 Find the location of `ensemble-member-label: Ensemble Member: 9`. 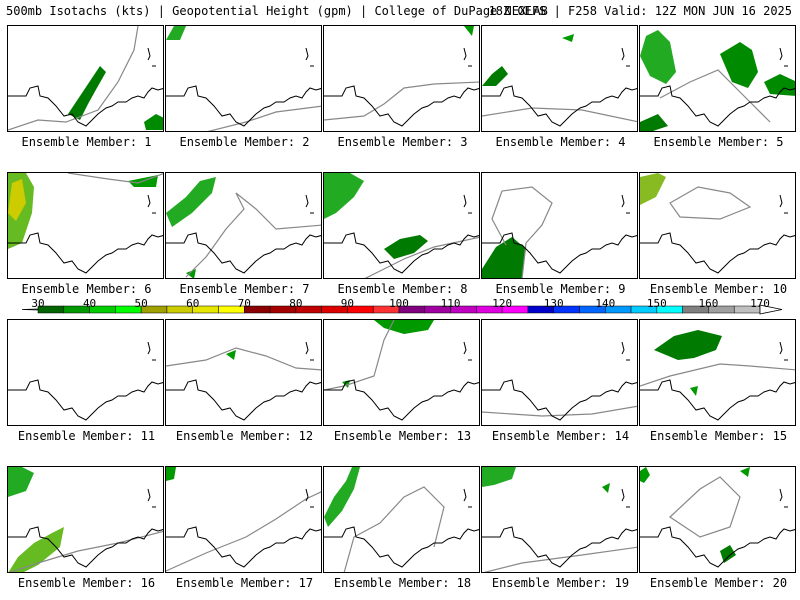

ensemble-member-label: Ensemble Member: 9 is located at coordinates (560, 289).